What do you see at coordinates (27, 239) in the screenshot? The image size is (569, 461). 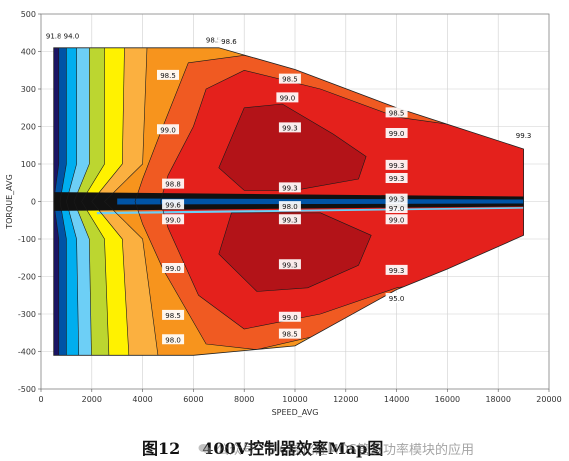 I see `y-tick-label: -100` at bounding box center [27, 239].